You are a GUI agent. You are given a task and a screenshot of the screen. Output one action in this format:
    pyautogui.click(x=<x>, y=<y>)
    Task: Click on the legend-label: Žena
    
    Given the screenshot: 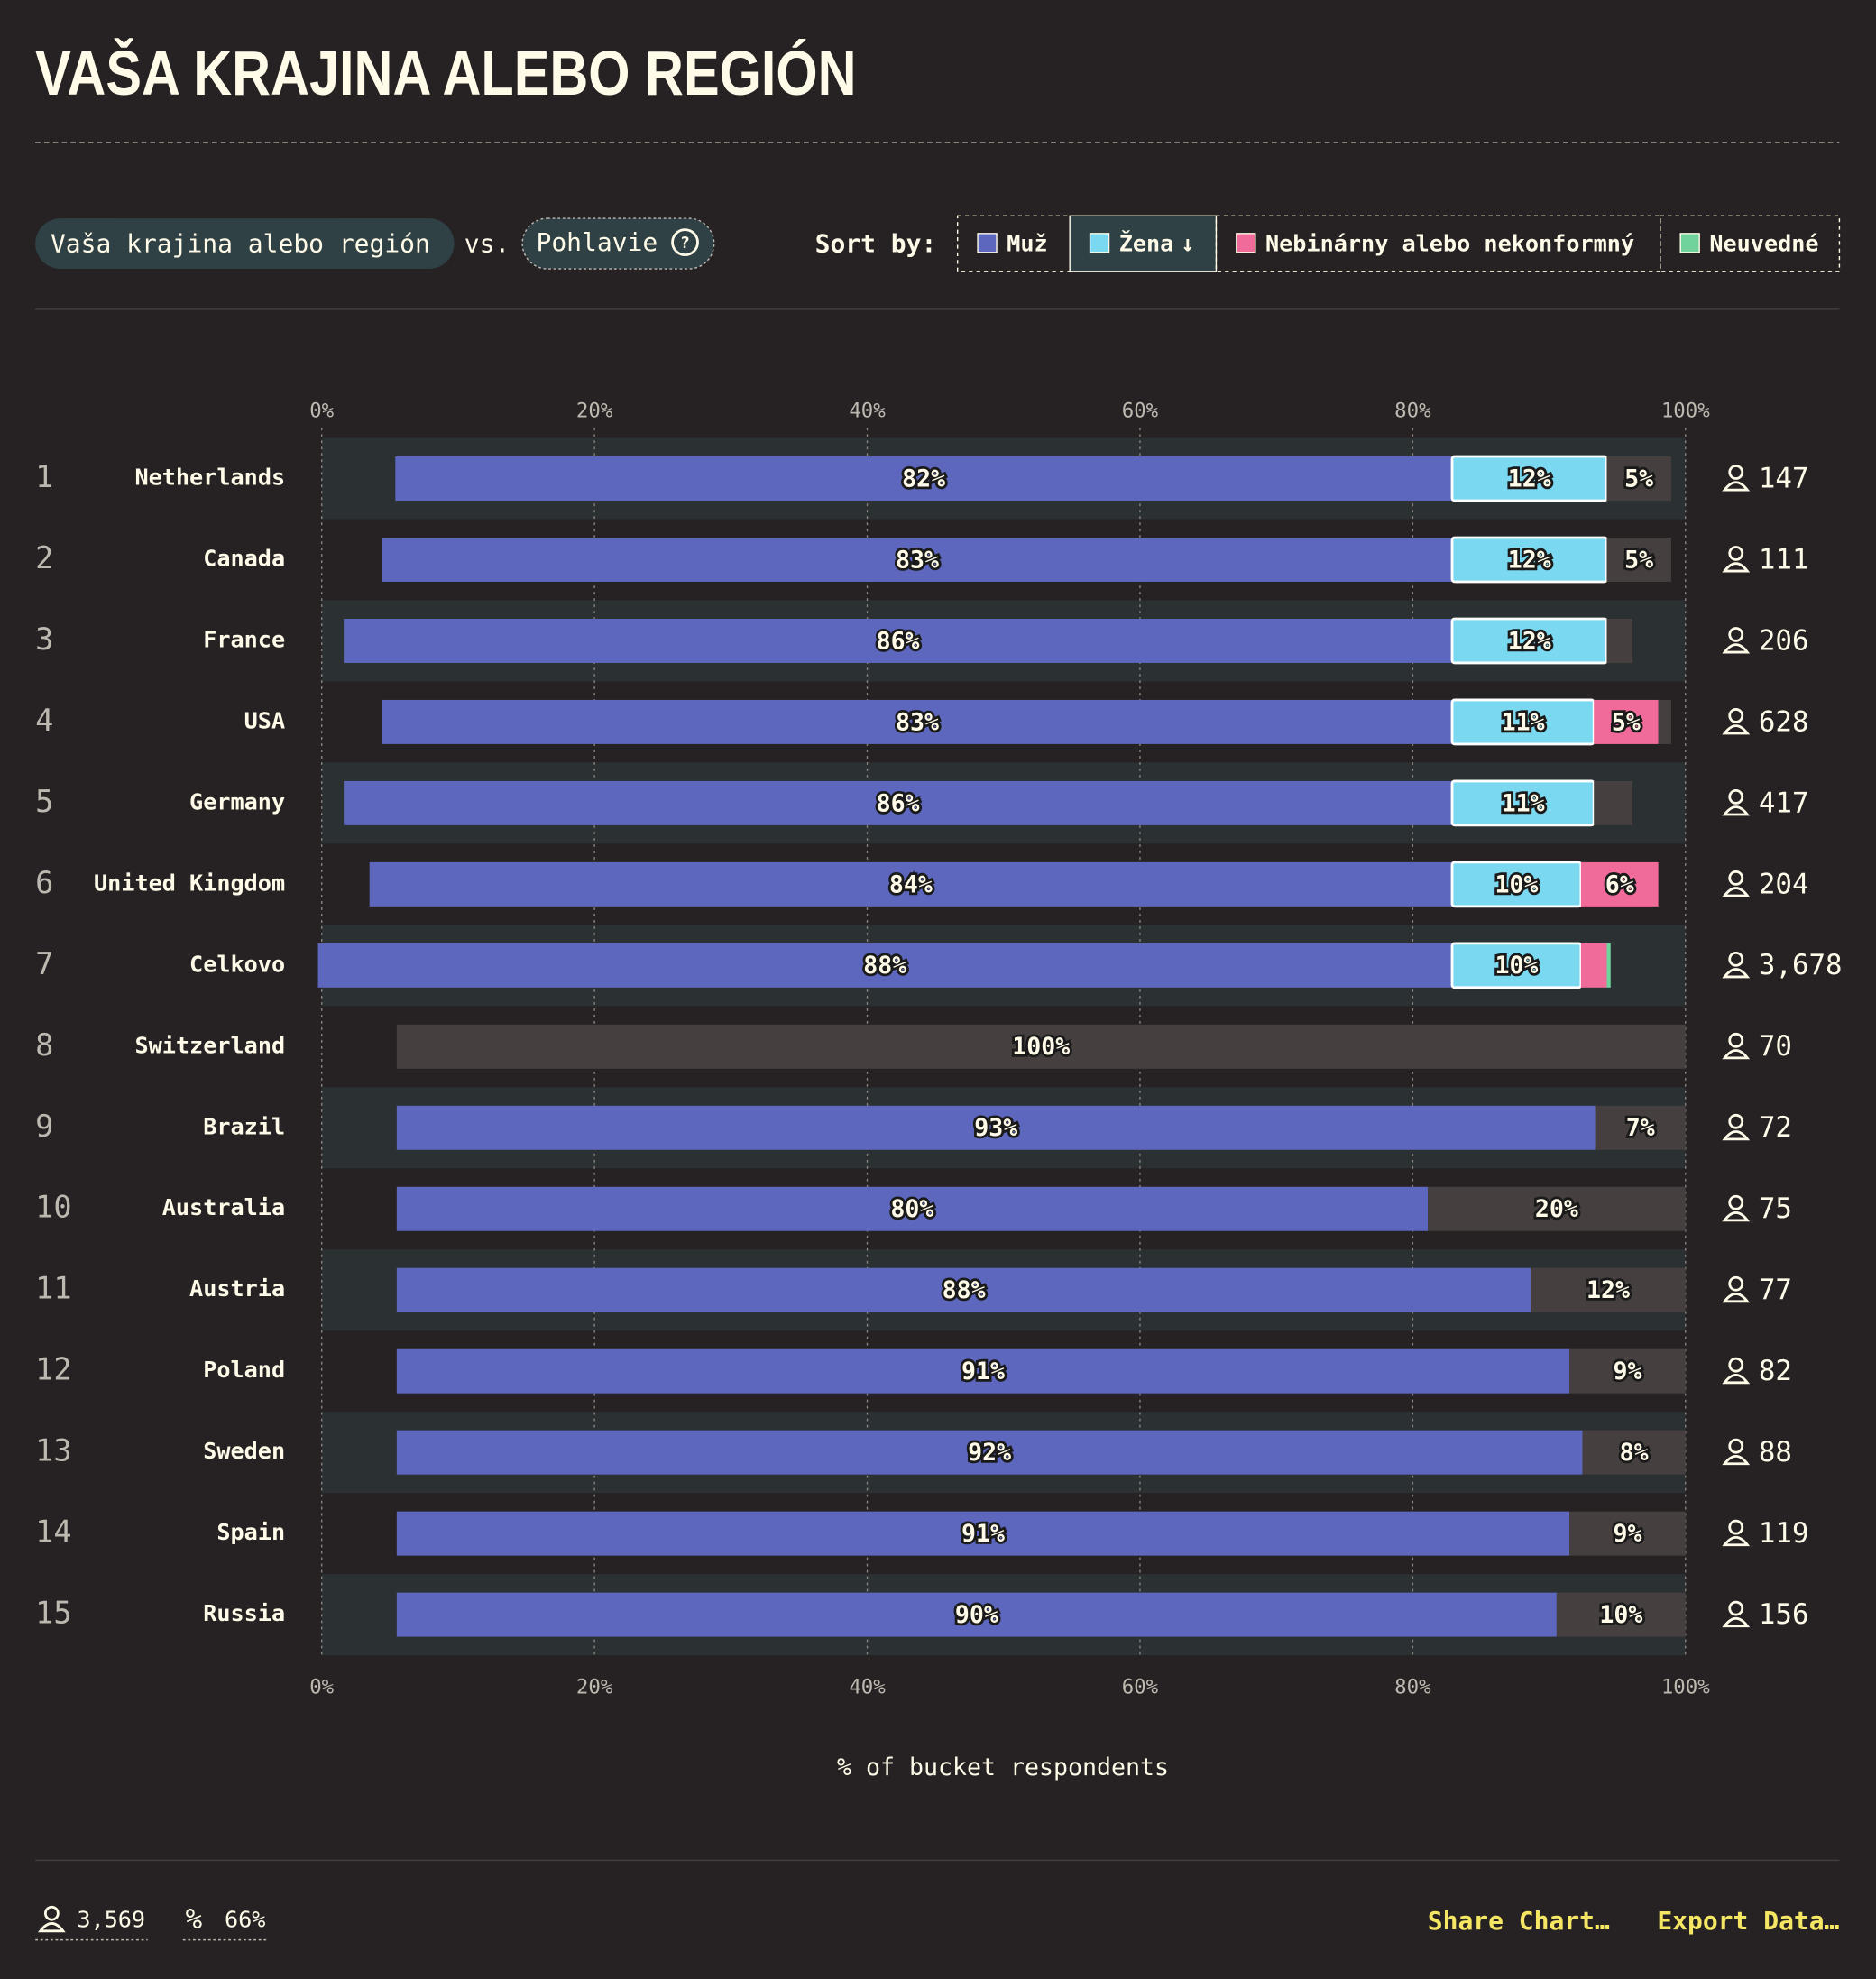 What is the action you would take?
    pyautogui.click(x=1146, y=243)
    